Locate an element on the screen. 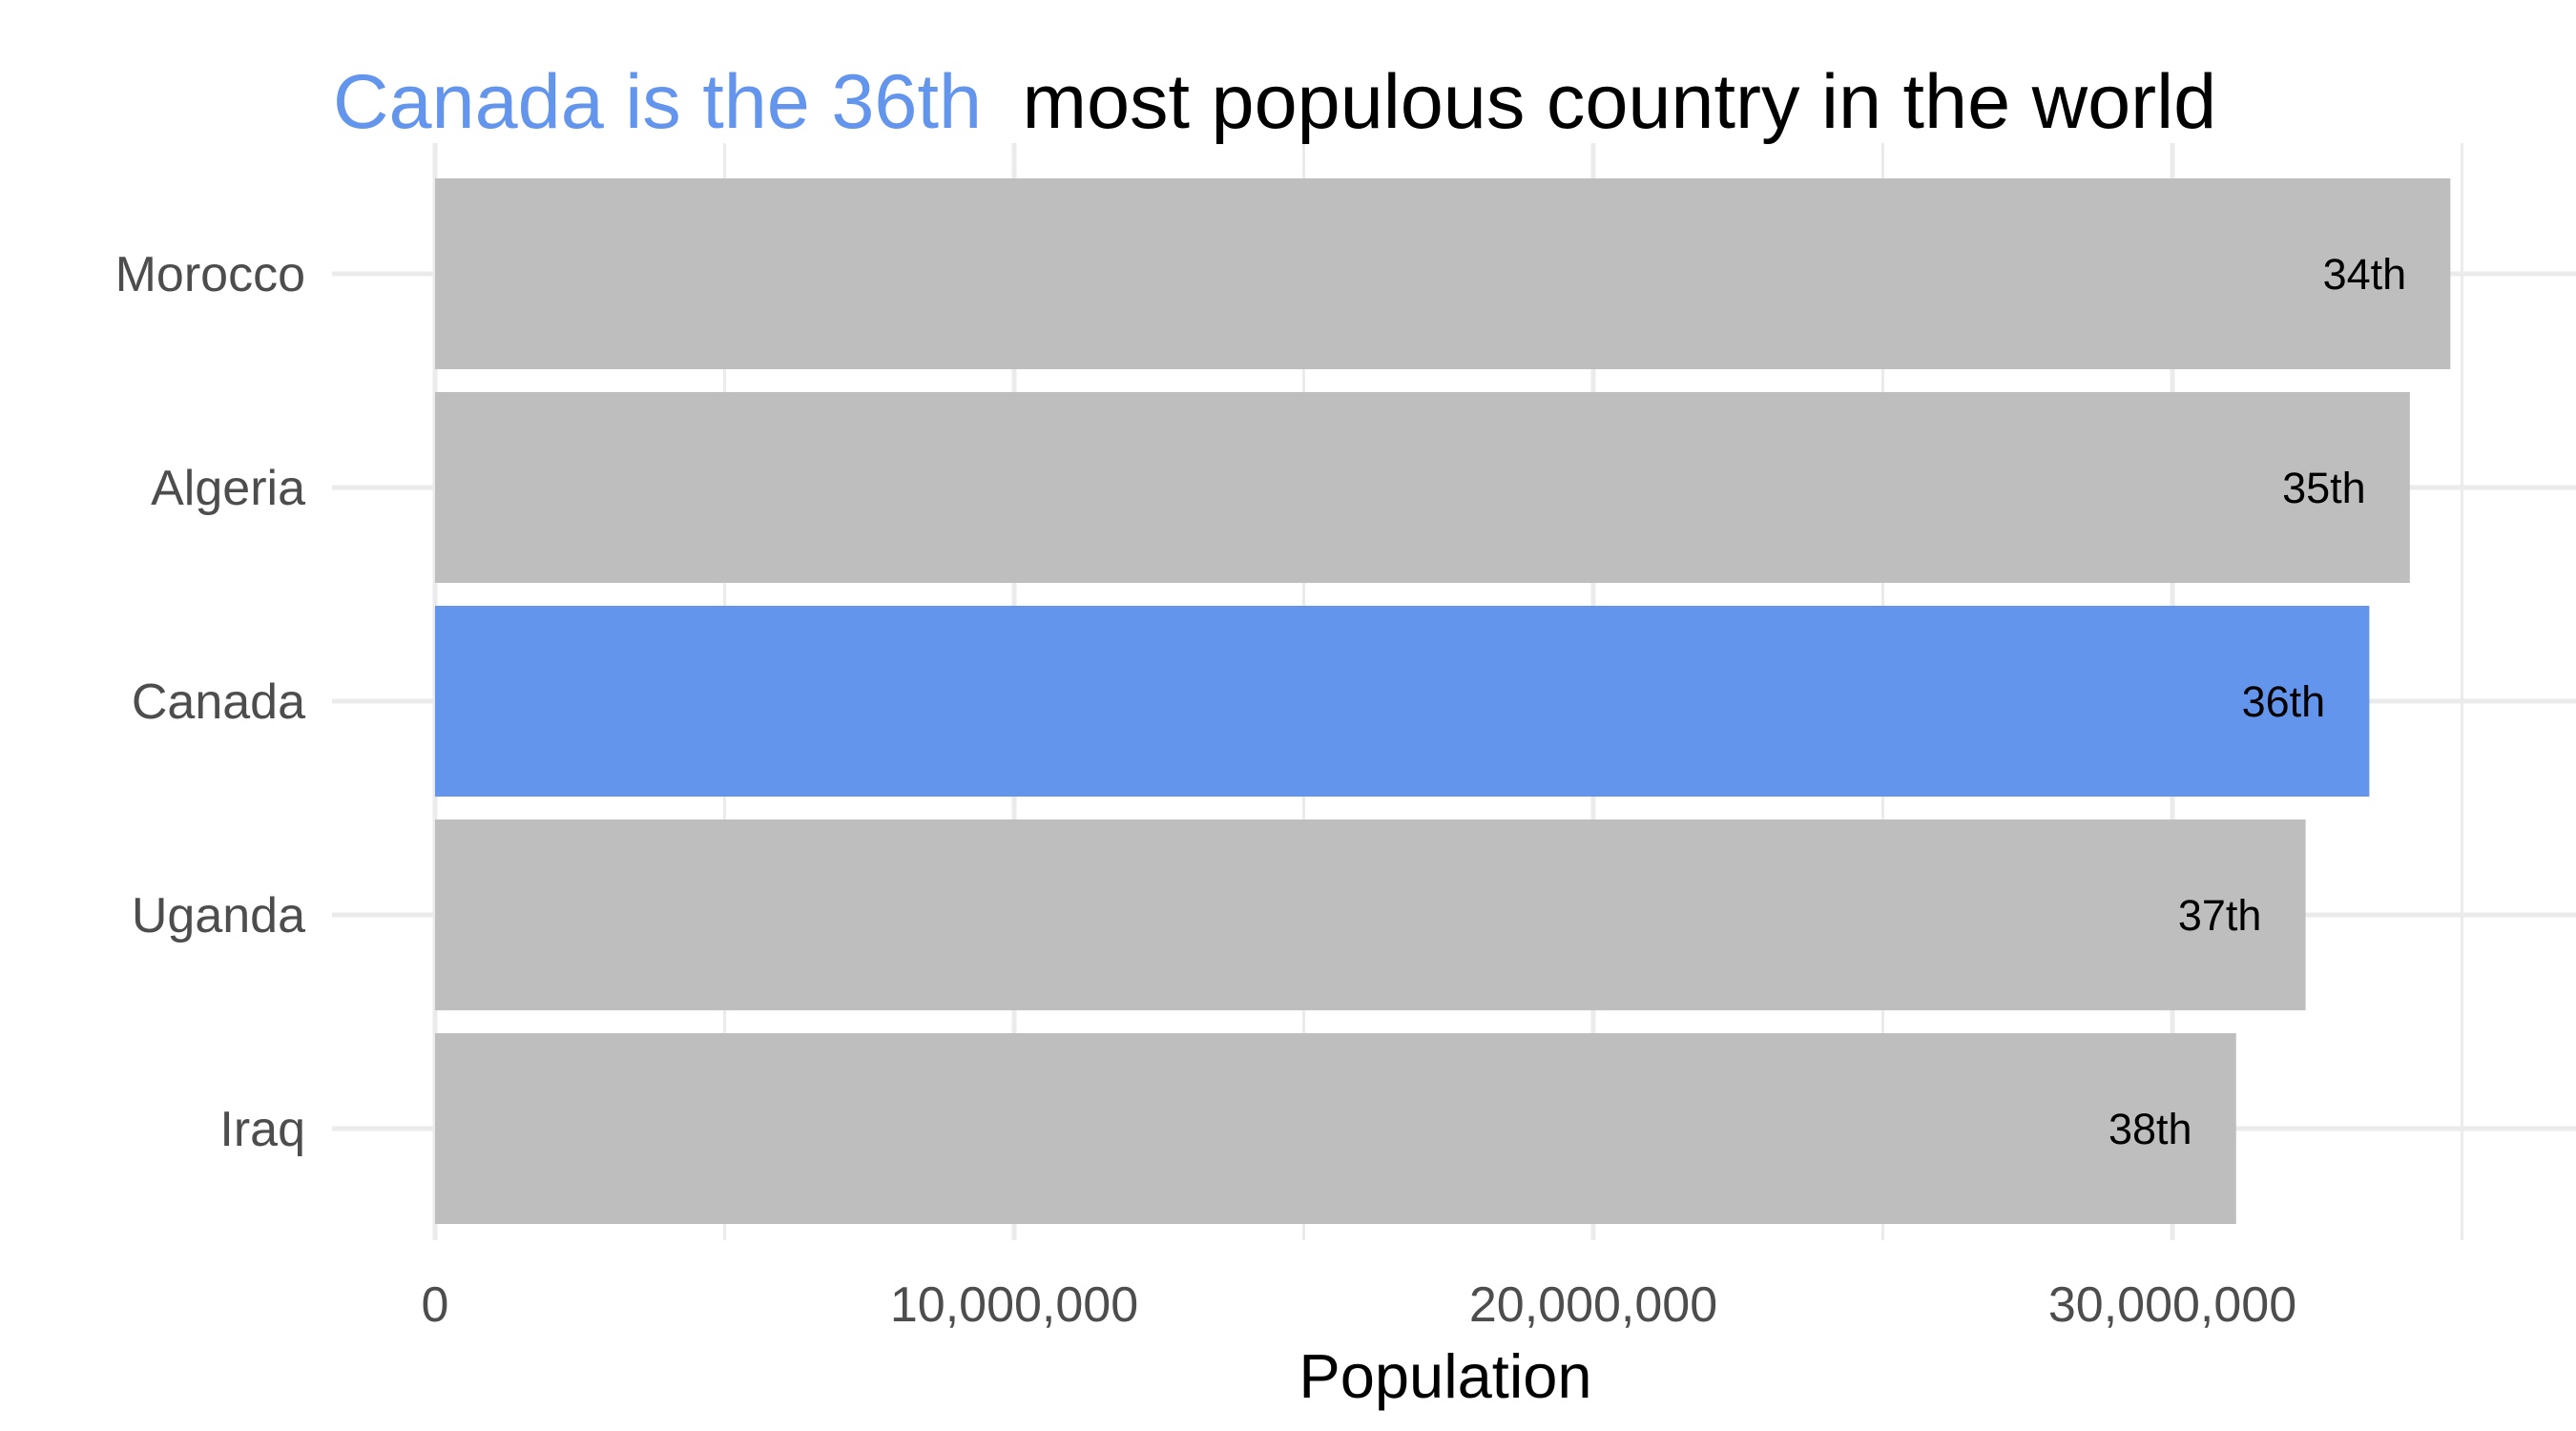 The image size is (2576, 1431). bar-label-algeria: 35th is located at coordinates (2324, 488).